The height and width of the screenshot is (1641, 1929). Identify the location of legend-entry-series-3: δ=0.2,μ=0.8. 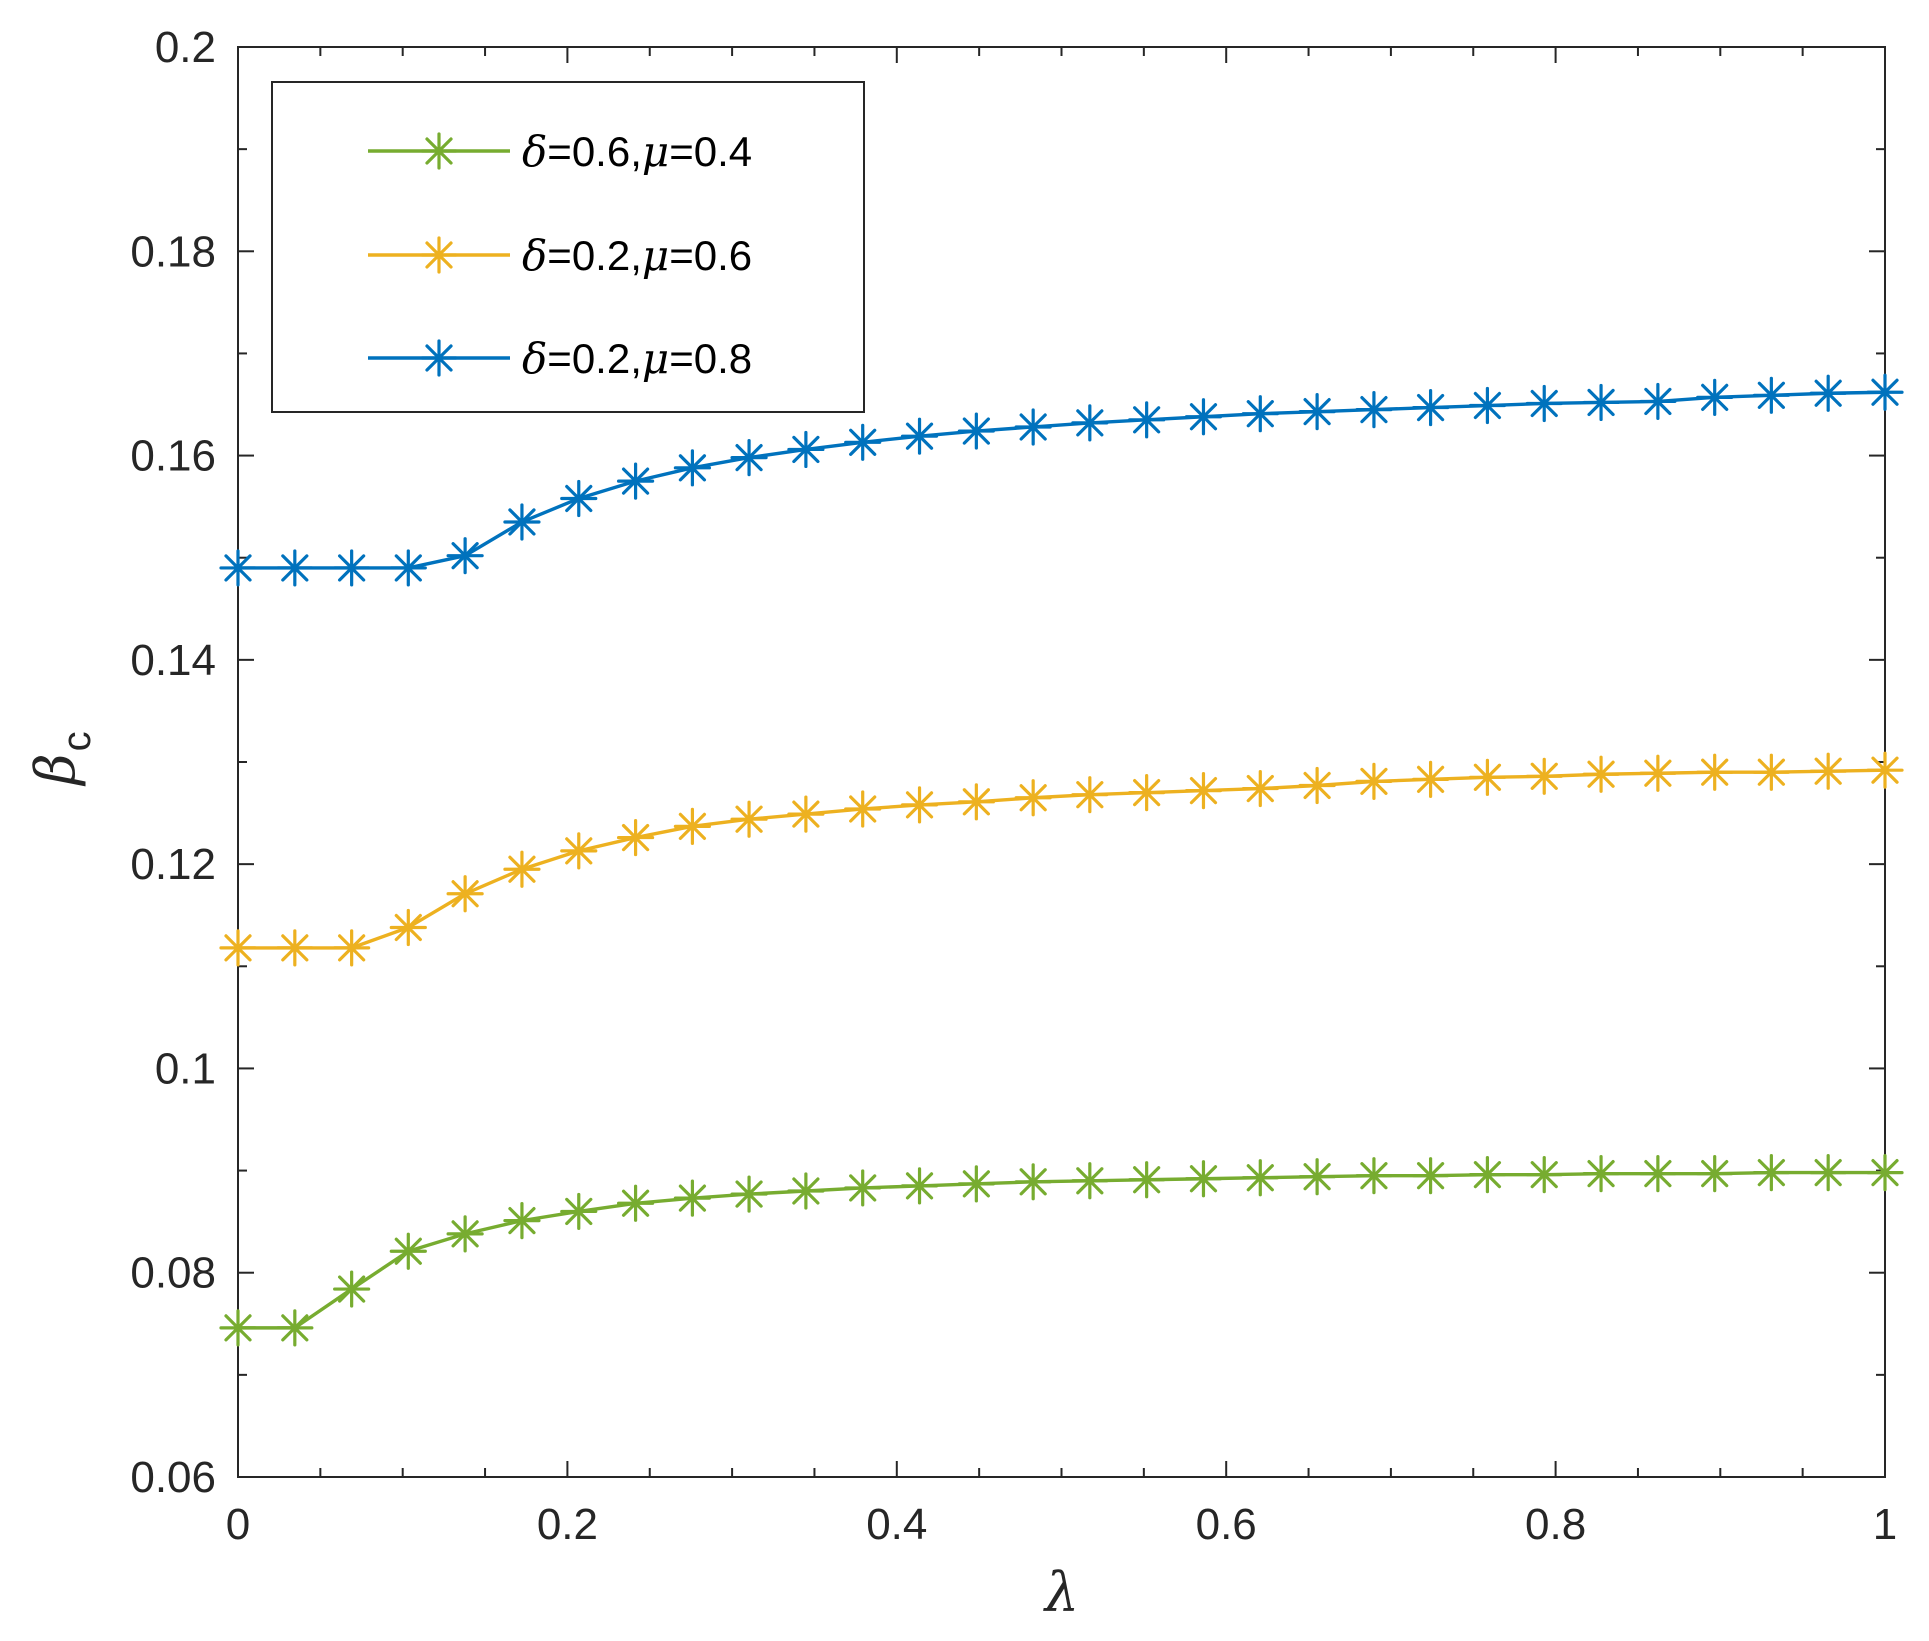
(560, 358).